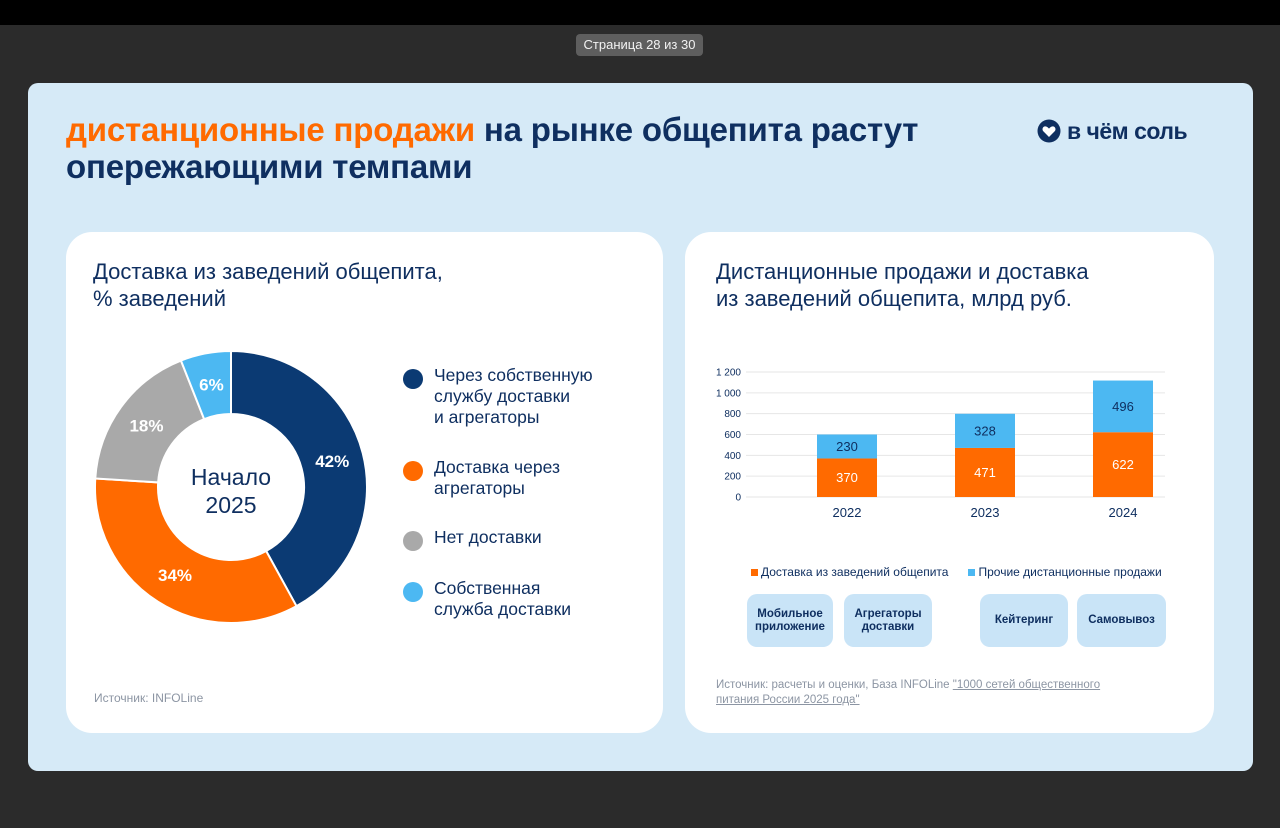 This screenshot has width=1280, height=828. I want to click on legend-item: Собственная служба доставки, so click(487, 599).